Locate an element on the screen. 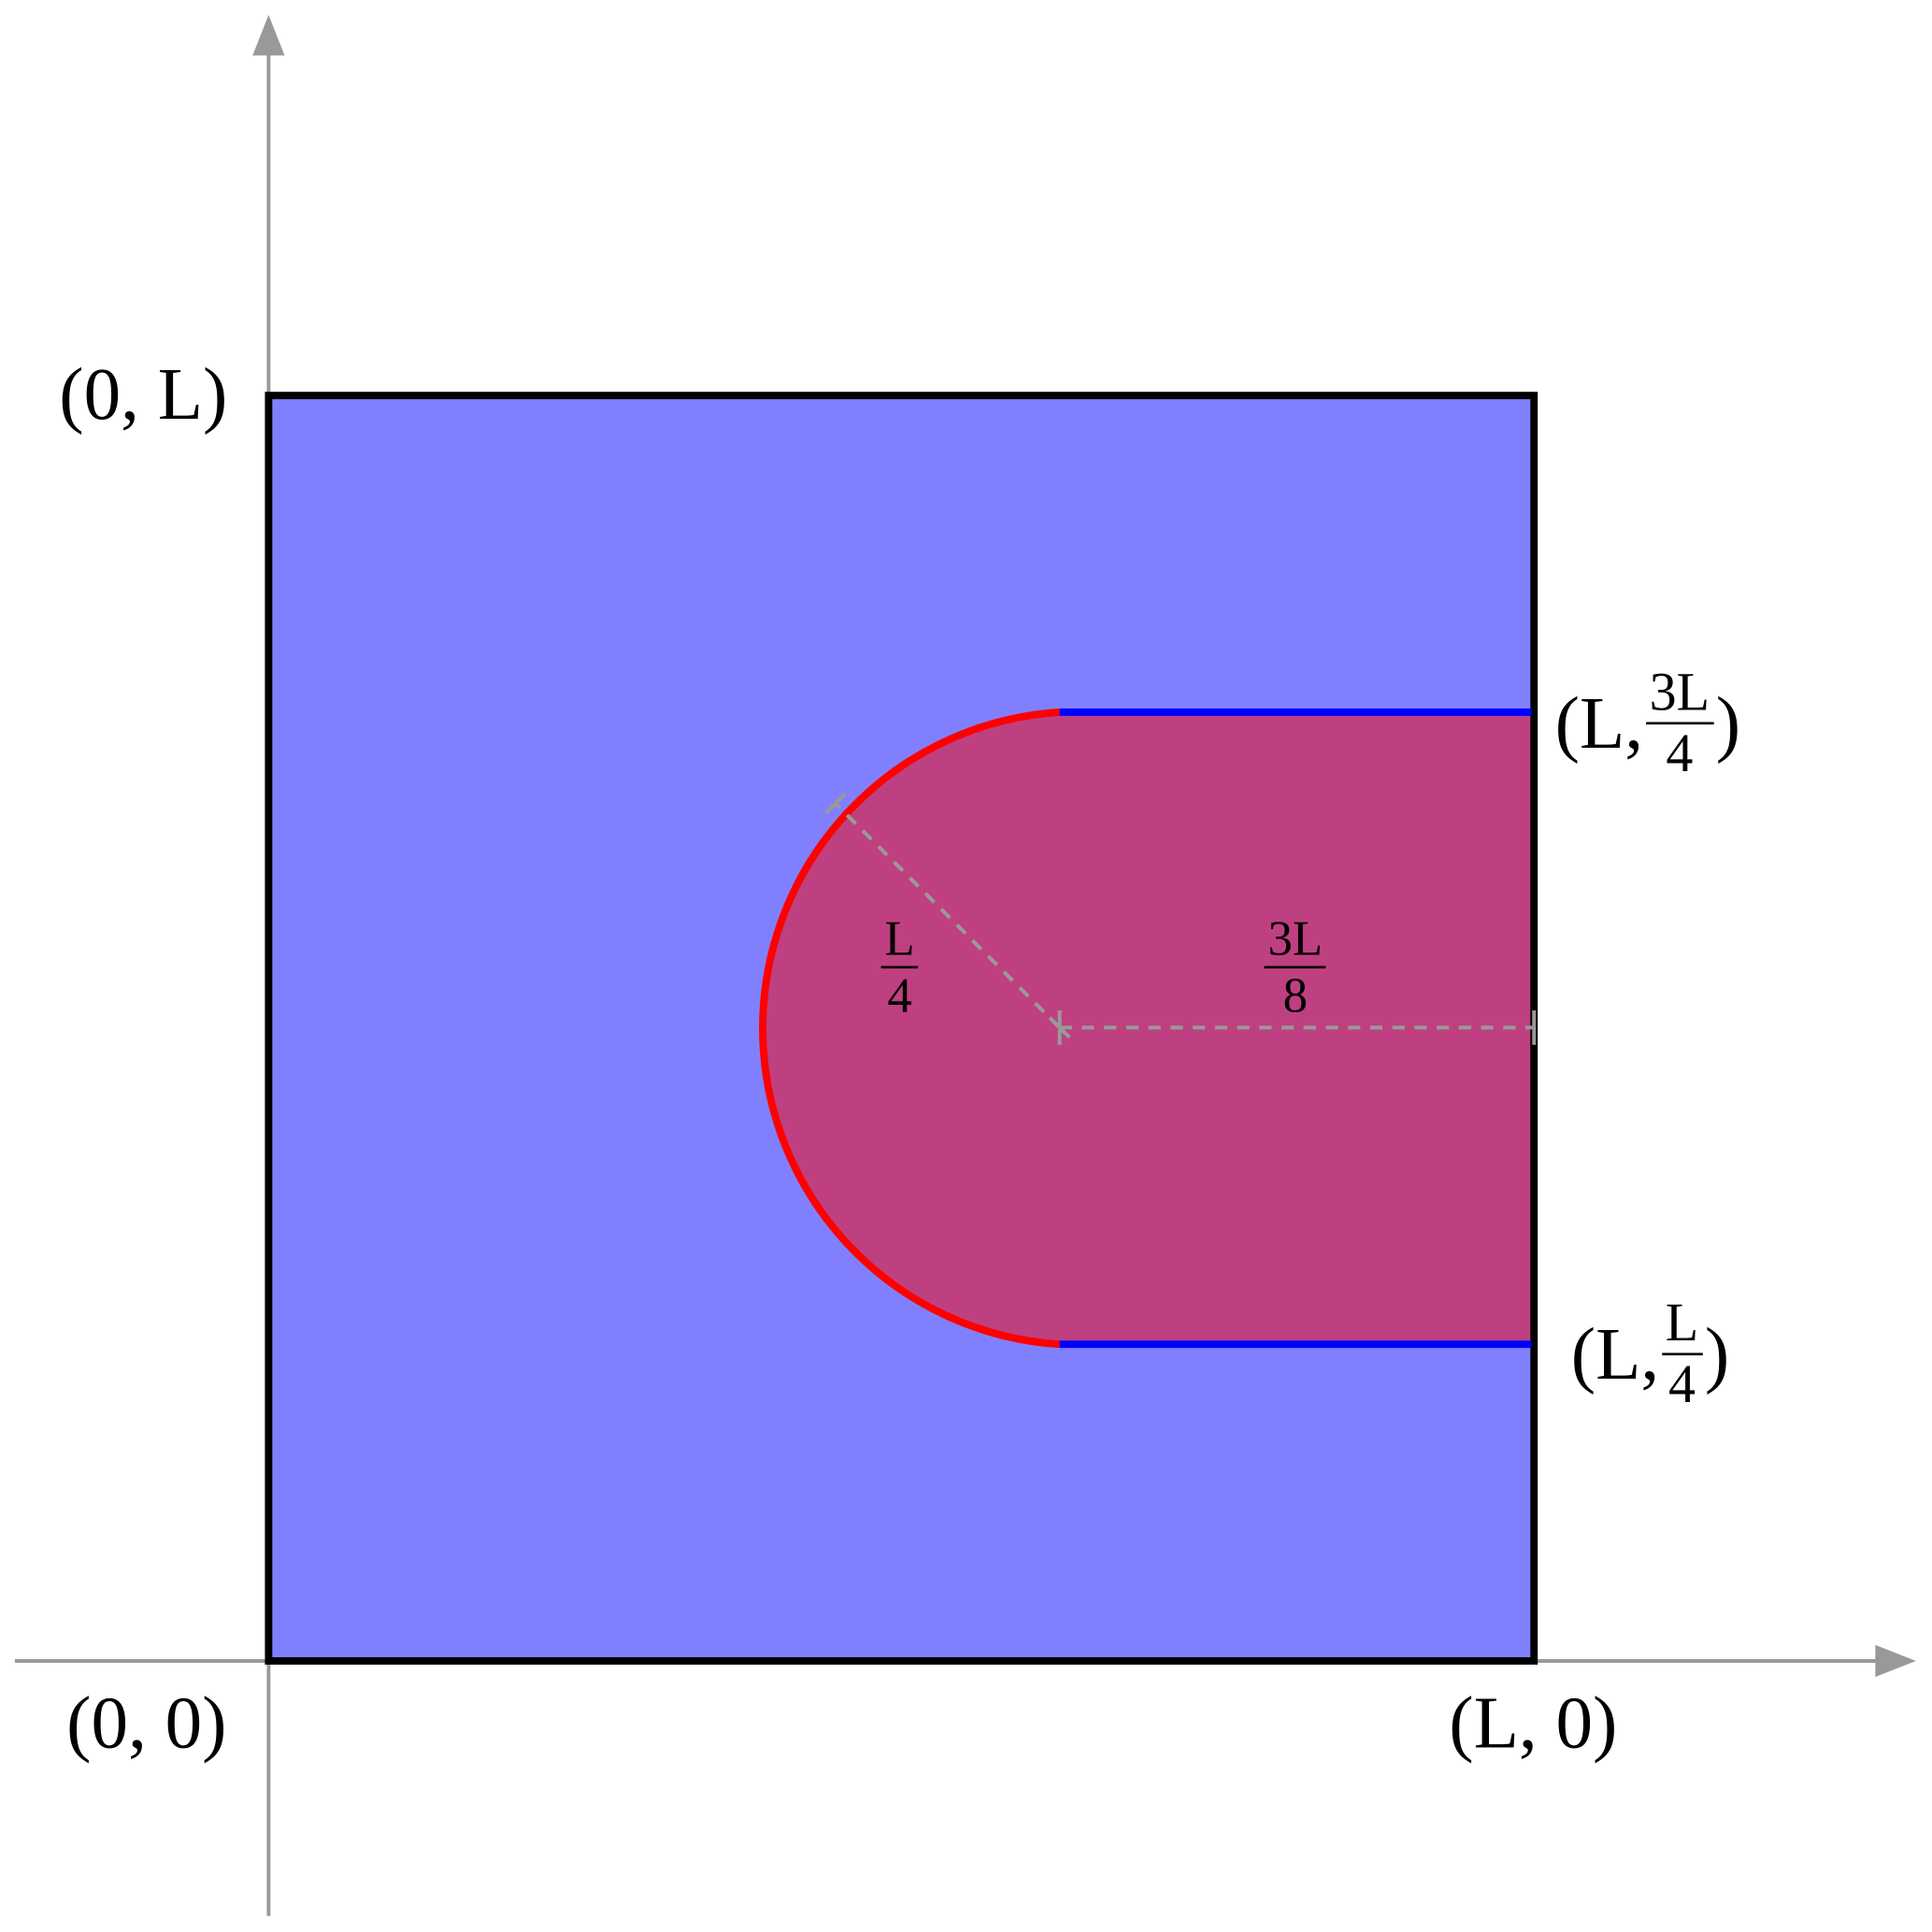  label-top-left: (0, L) is located at coordinates (143, 394).